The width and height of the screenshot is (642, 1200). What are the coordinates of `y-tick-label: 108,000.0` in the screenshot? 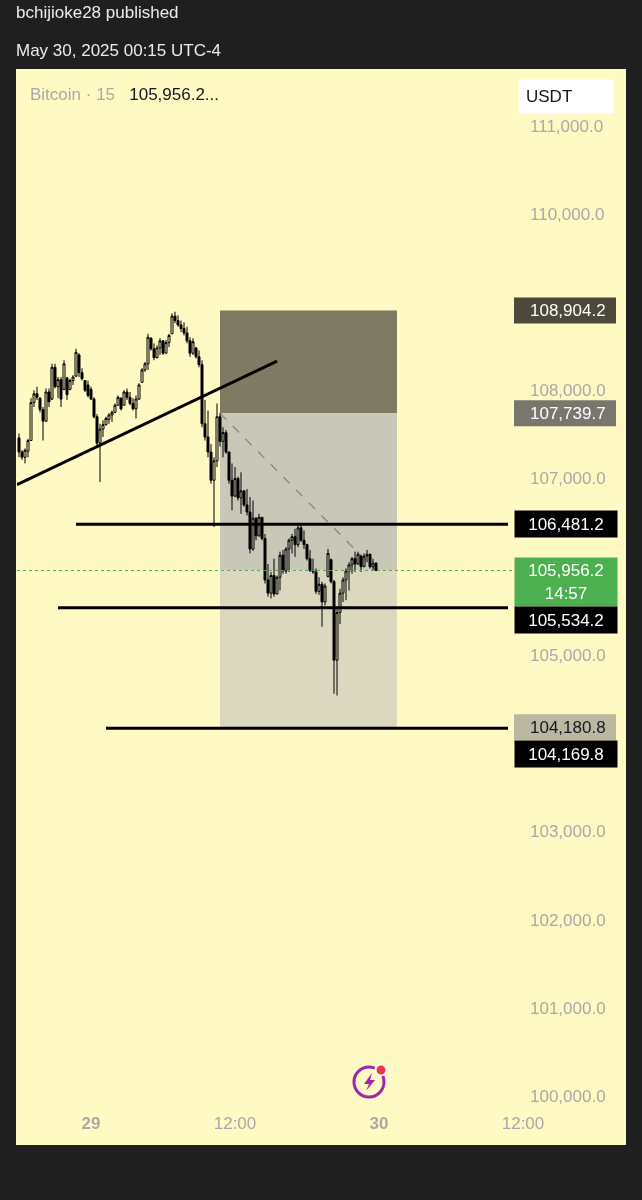 It's located at (567, 391).